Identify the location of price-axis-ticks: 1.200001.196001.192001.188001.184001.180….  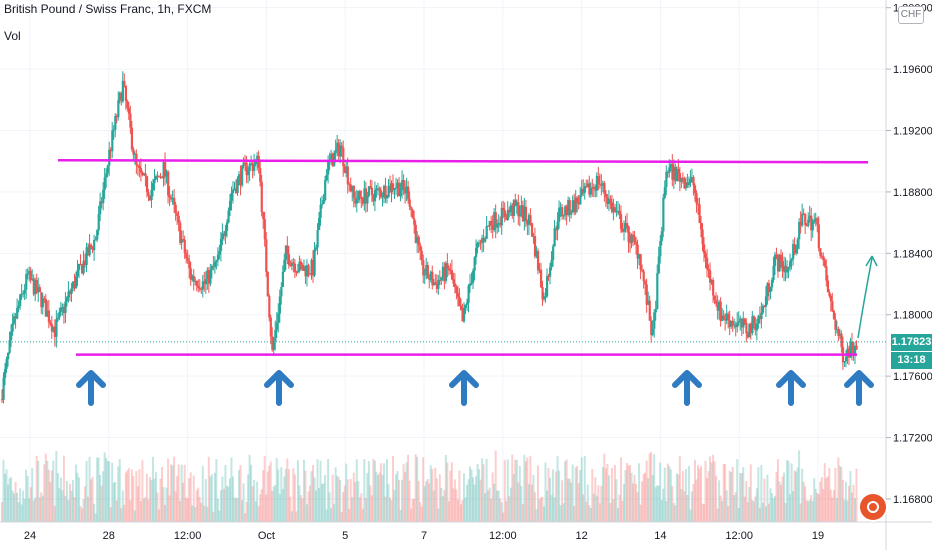
(909, 254).